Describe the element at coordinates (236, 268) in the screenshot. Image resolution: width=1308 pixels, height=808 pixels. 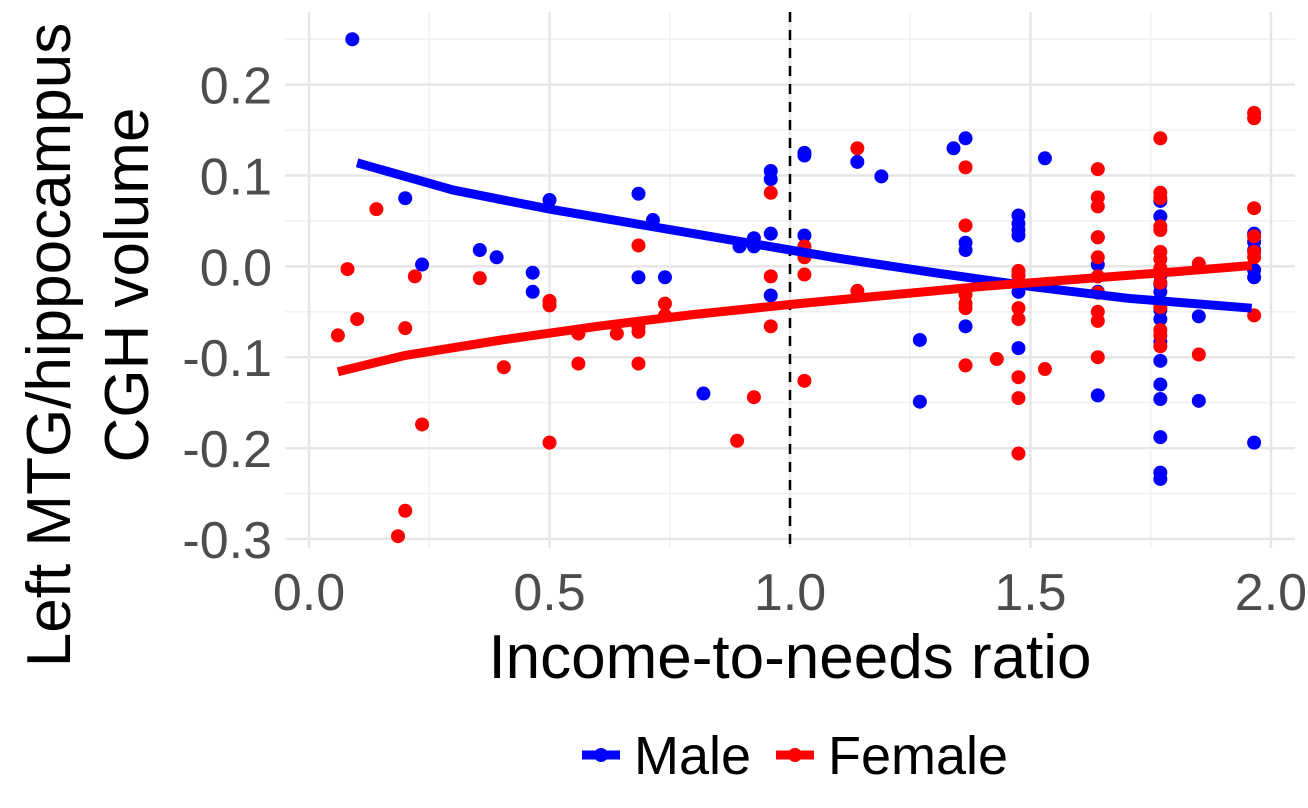
I see `y-tick-label: 0.0` at that location.